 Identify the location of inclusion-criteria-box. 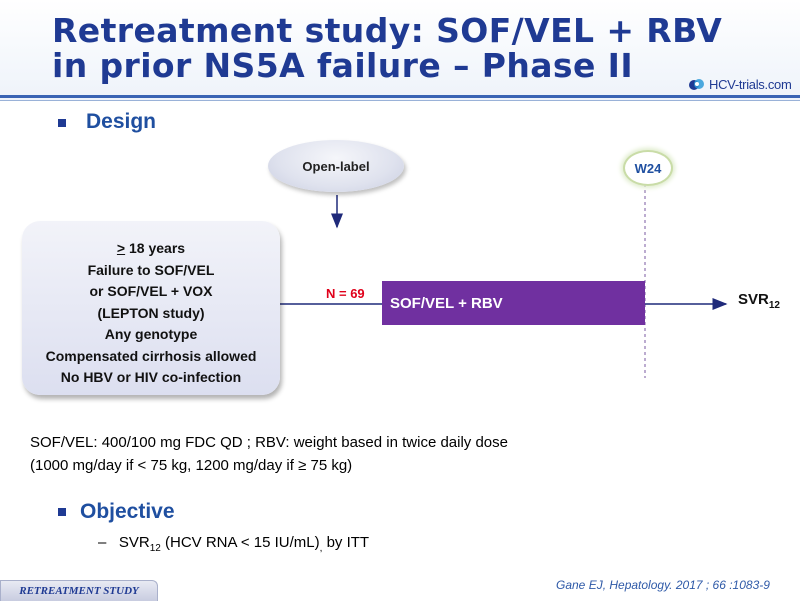
(151, 308).